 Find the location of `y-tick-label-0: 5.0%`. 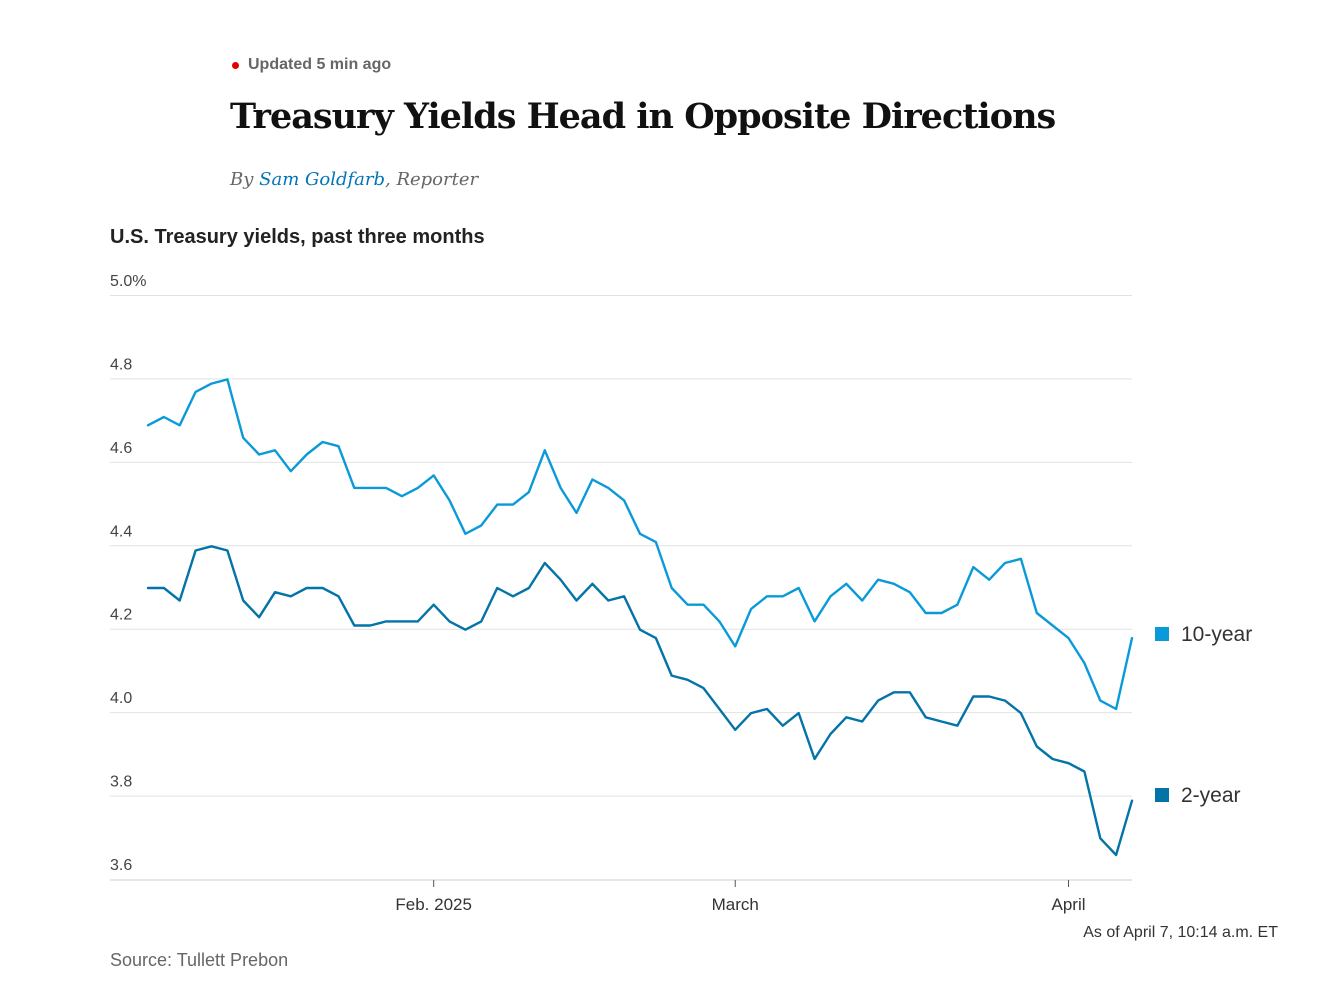

y-tick-label-0: 5.0% is located at coordinates (128, 281).